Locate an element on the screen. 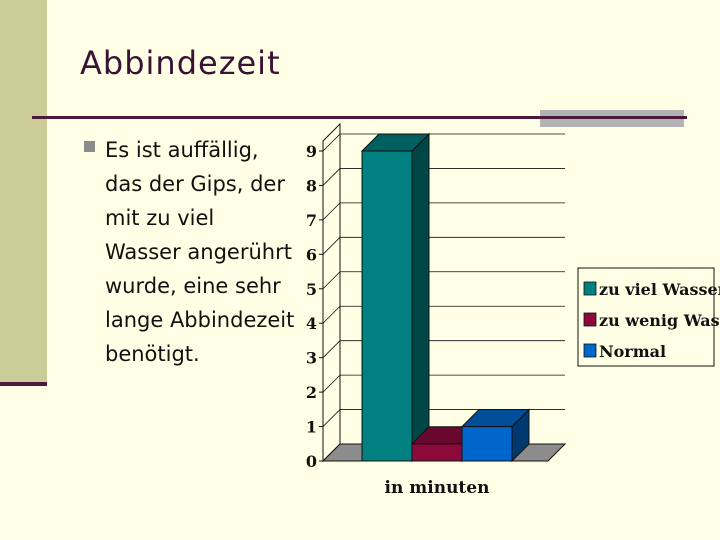 Image resolution: width=720 pixels, height=540 pixels. legend-label: zu wenig Wasser is located at coordinates (659, 320).